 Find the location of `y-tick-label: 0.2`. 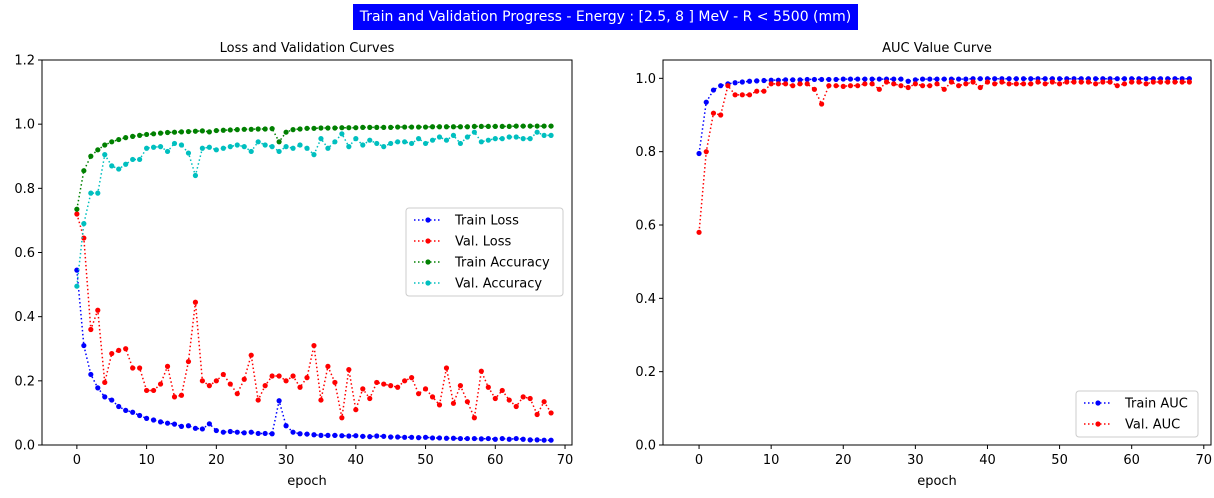

y-tick-label: 0.2 is located at coordinates (645, 372).